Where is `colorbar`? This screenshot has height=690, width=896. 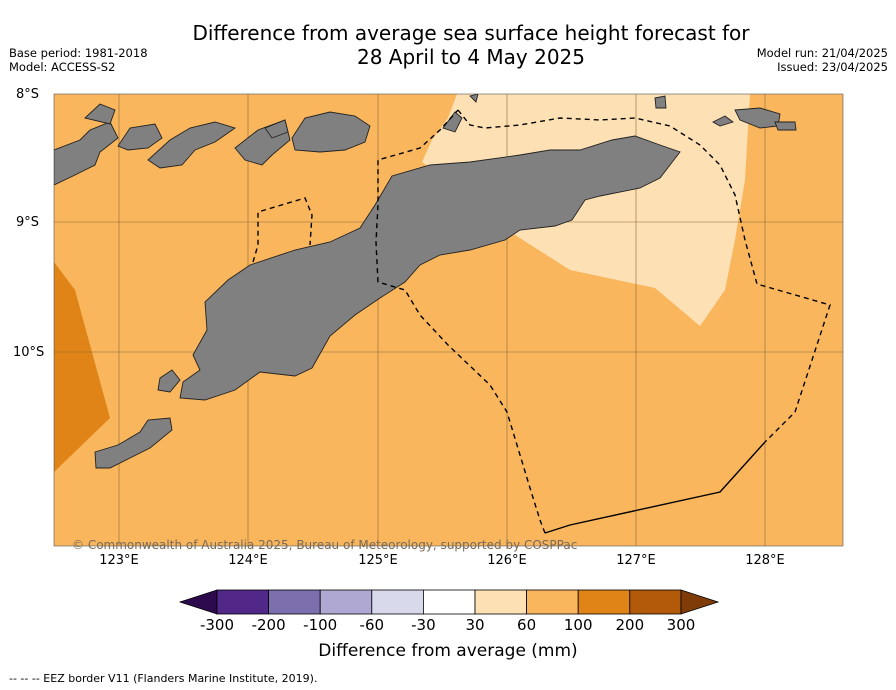
colorbar is located at coordinates (449, 602).